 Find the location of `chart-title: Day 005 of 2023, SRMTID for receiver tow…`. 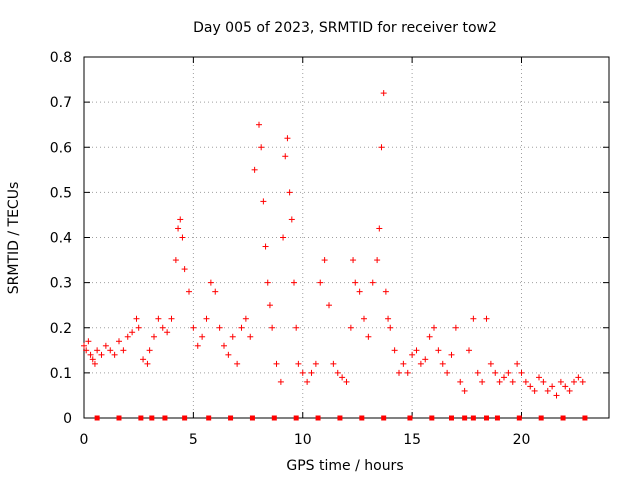

chart-title: Day 005 of 2023, SRMTID for receiver tow… is located at coordinates (345, 28).